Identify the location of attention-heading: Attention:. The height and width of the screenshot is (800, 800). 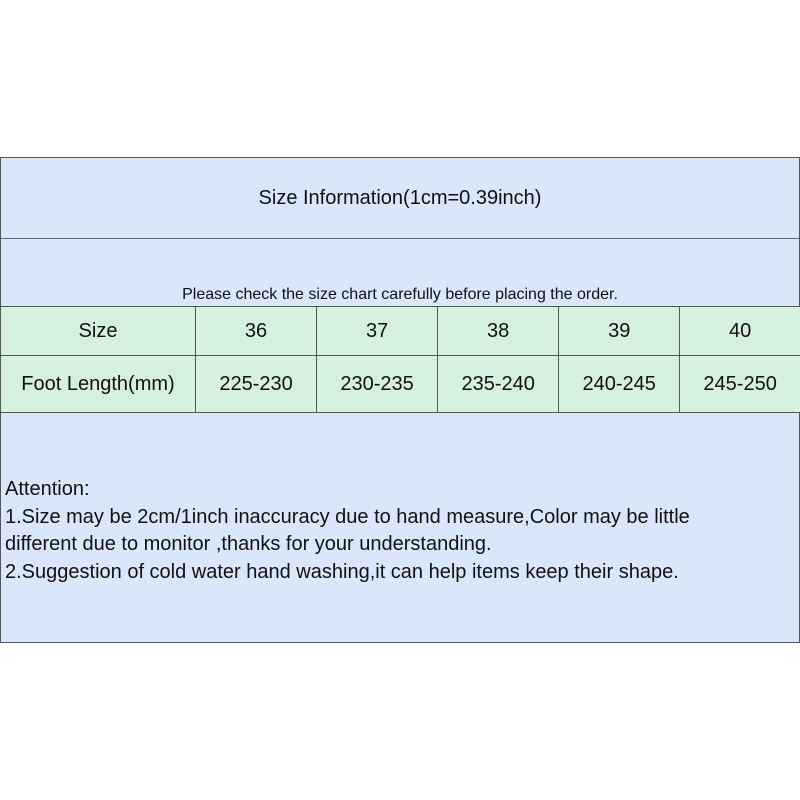
(47, 489).